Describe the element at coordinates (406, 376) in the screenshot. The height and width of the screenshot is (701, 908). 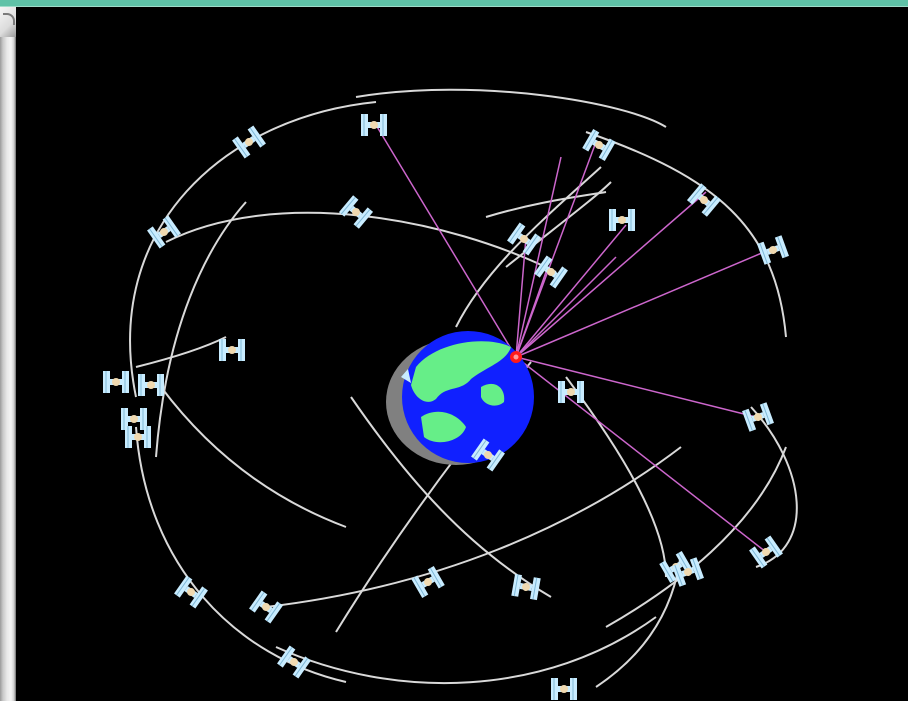
I see `earth-edge-marker` at that location.